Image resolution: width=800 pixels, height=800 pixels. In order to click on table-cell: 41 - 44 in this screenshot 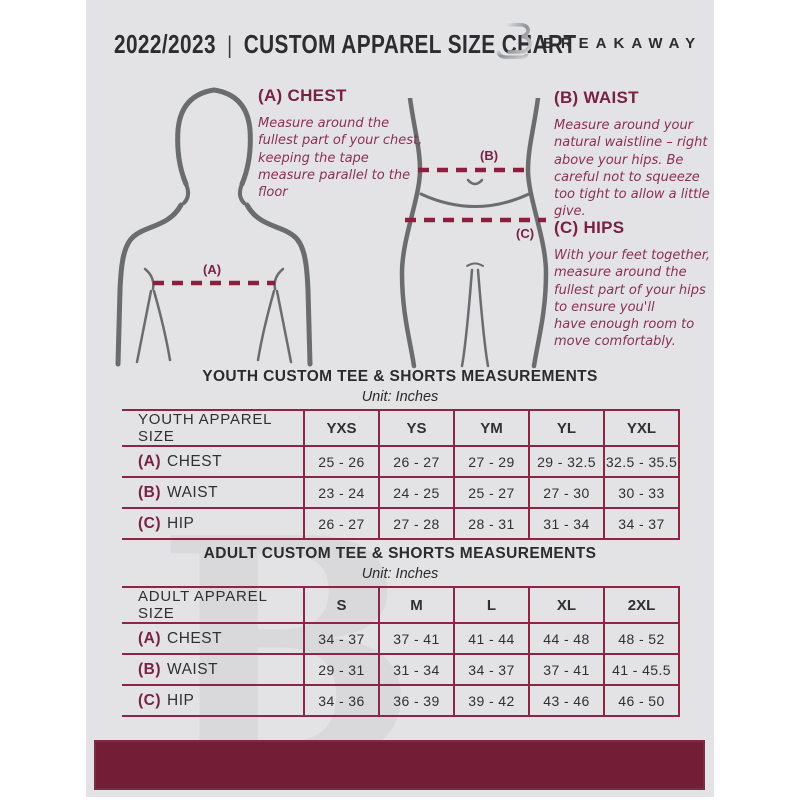, I will do `click(491, 638)`.